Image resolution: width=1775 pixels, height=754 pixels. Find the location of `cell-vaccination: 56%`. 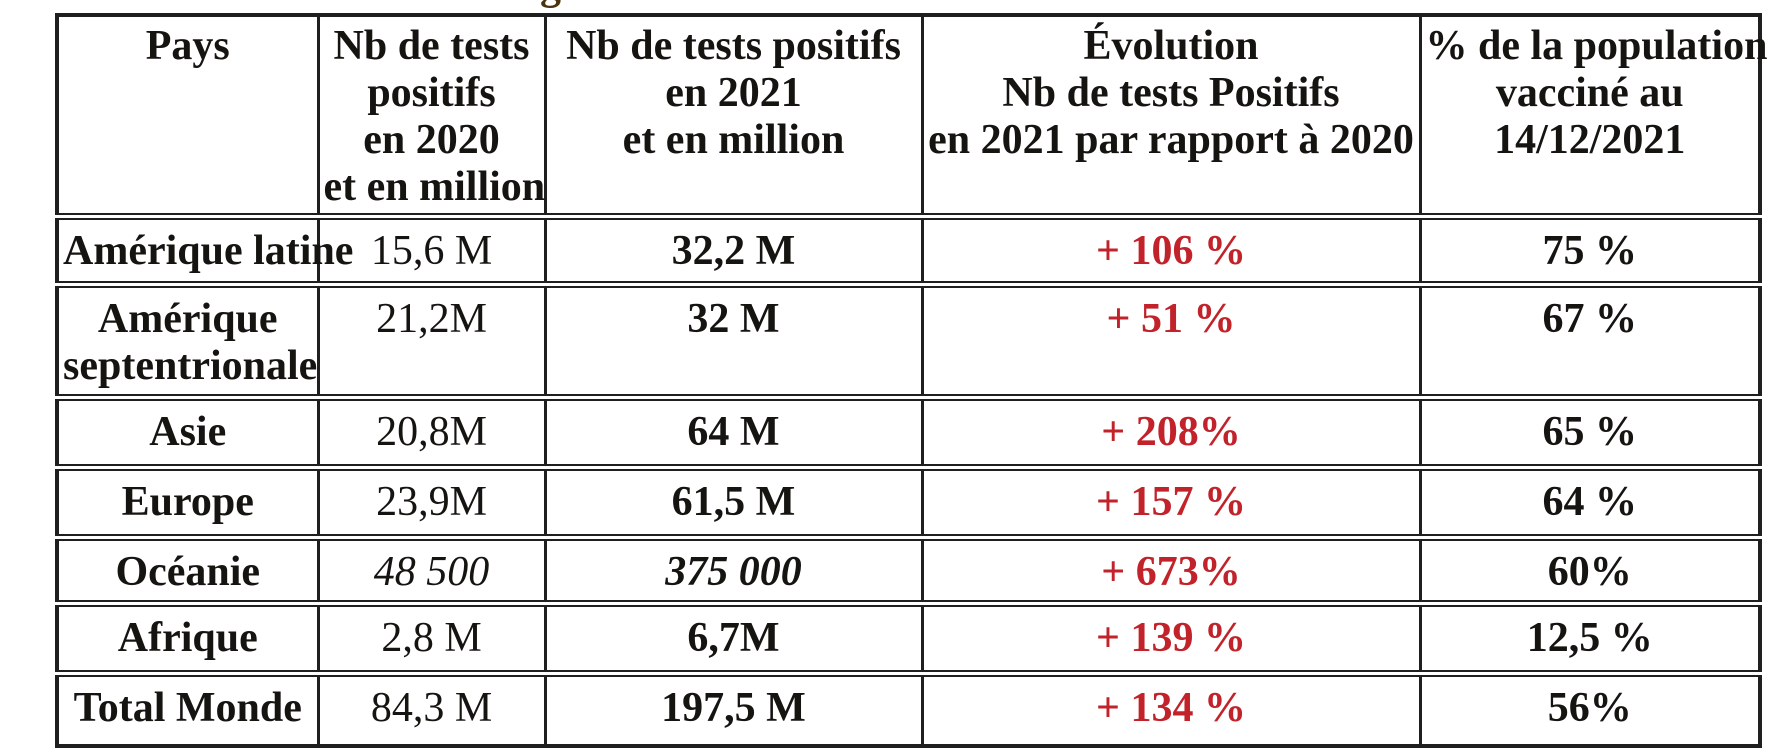

cell-vaccination: 56% is located at coordinates (1590, 708).